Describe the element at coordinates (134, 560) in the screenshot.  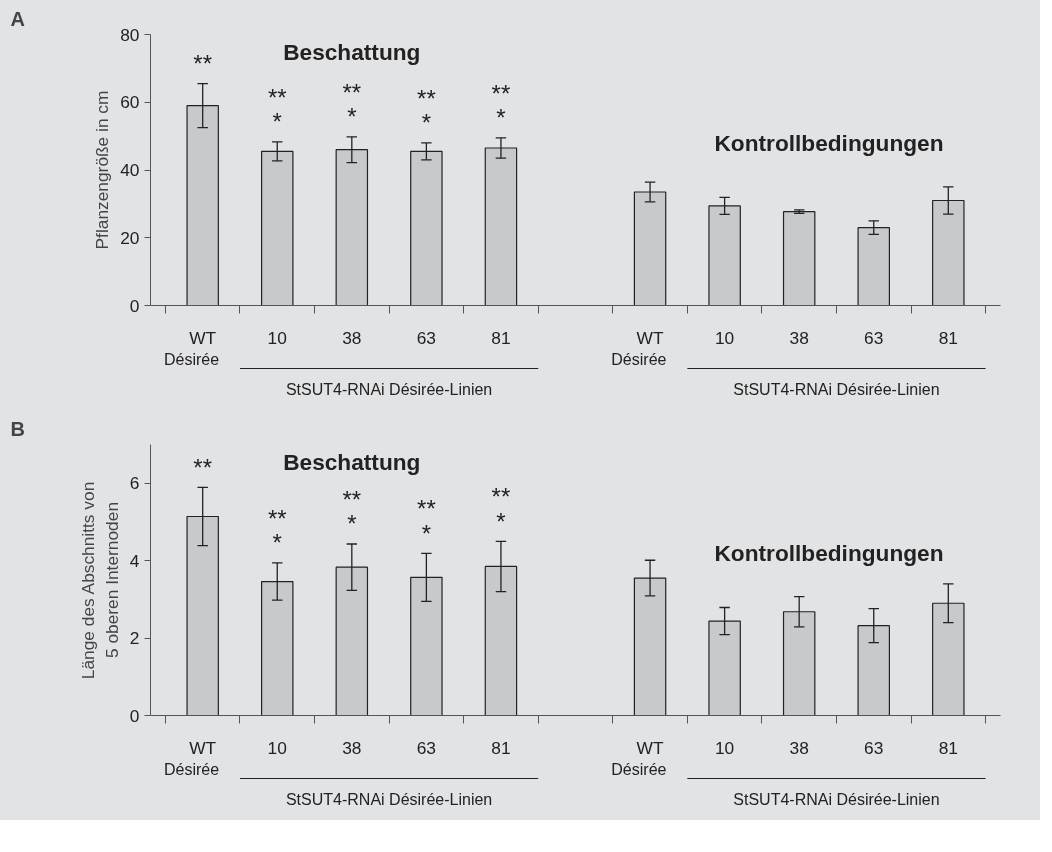
I see `y-tick-label: 4` at that location.